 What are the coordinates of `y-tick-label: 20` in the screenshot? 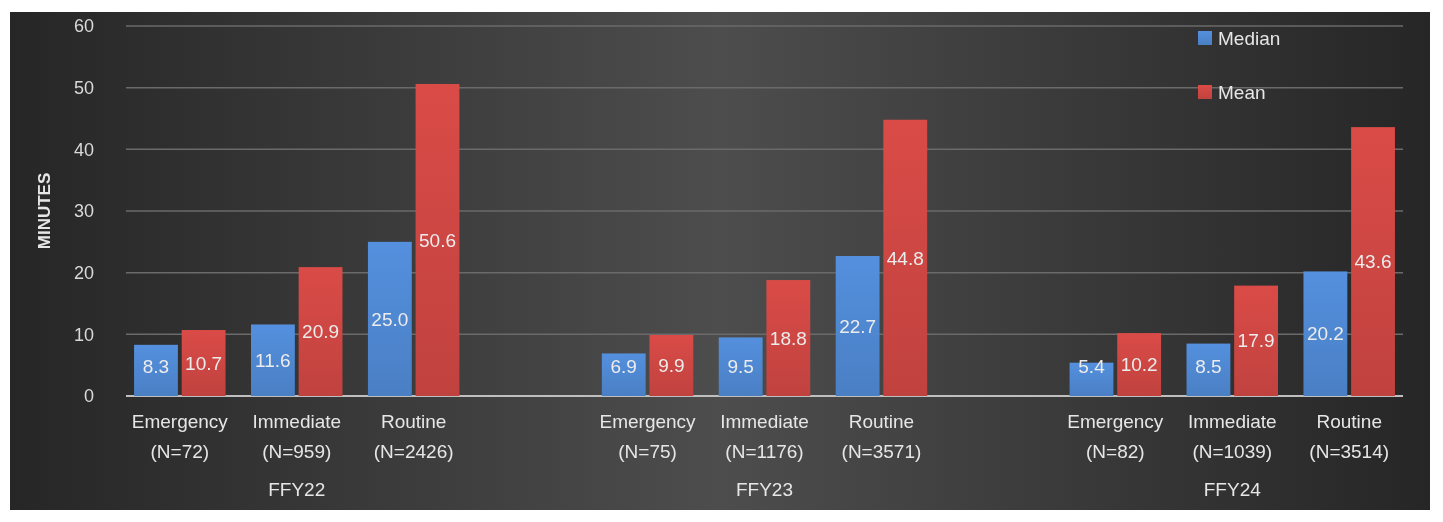 It's located at (83, 272).